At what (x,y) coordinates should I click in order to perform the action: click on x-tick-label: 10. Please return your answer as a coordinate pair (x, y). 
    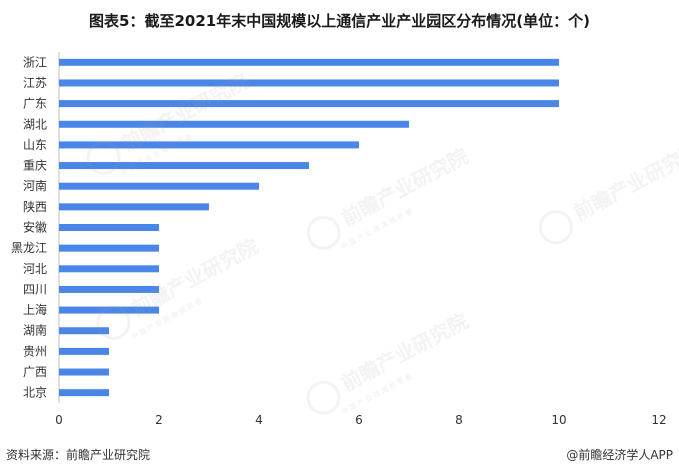
    Looking at the image, I should click on (558, 420).